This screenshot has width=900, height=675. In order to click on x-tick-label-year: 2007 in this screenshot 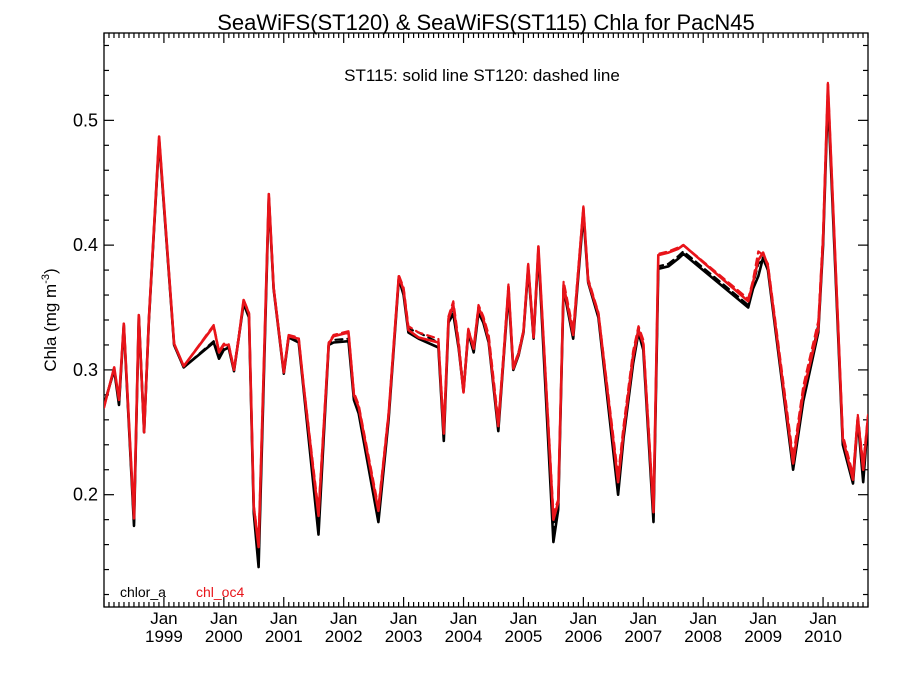, I will do `click(643, 636)`.